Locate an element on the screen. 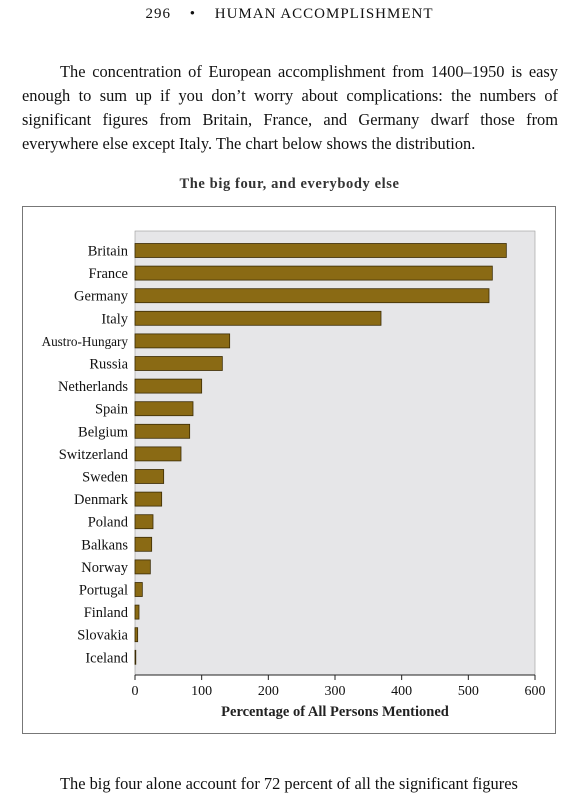 This screenshot has width=579, height=800. category-label: Spain is located at coordinates (112, 410).